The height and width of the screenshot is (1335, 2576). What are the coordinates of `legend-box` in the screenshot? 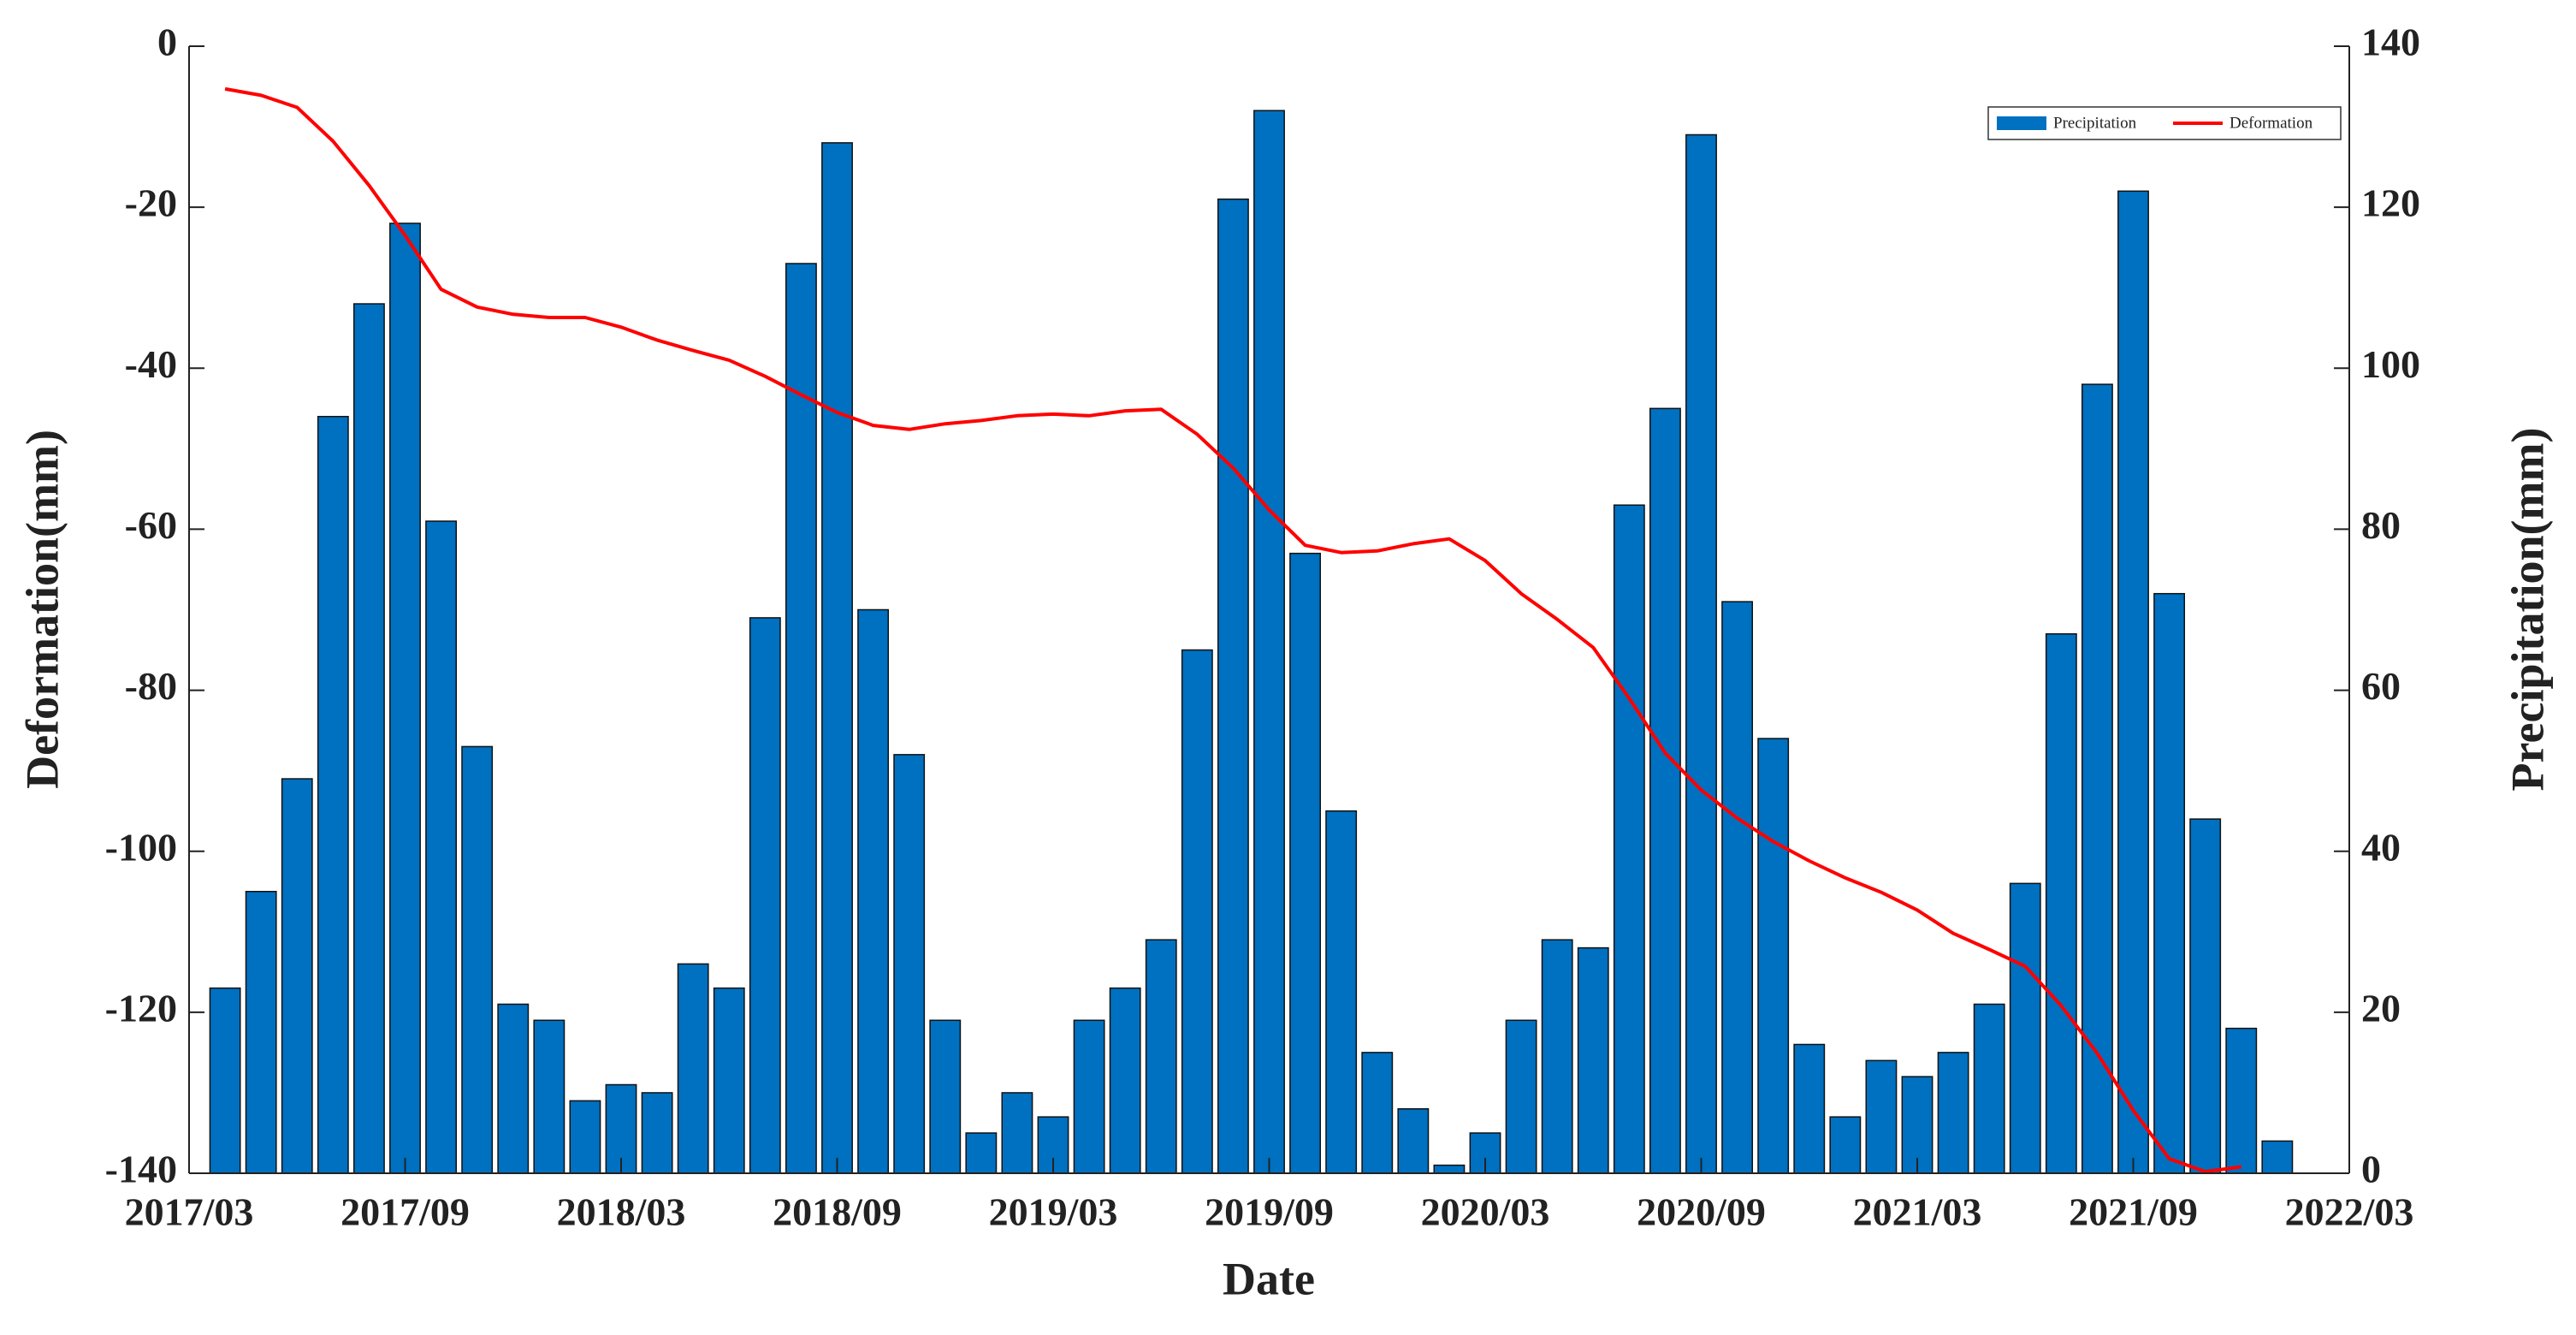 It's located at (2164, 123).